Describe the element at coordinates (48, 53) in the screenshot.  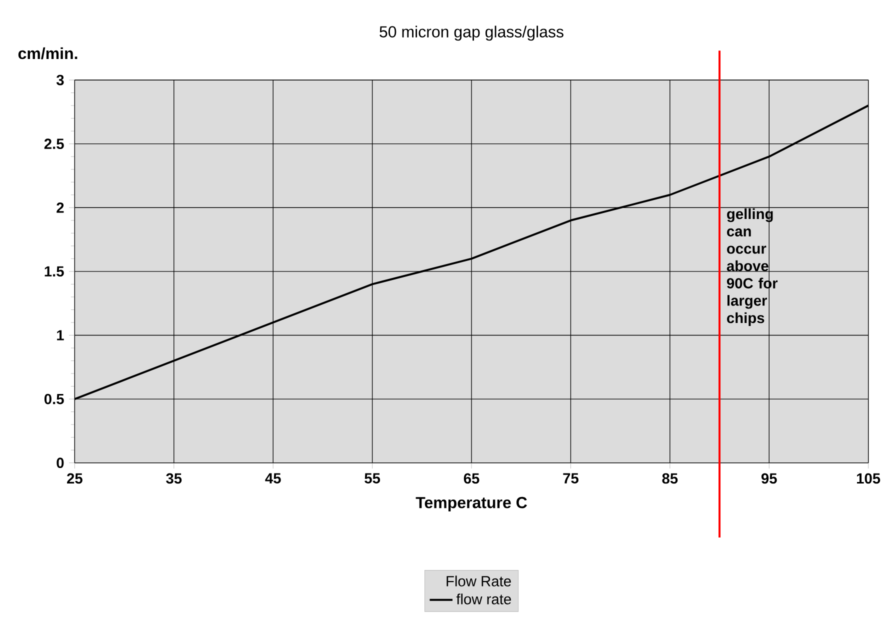
I see `y-axis-title: cm/min.` at that location.